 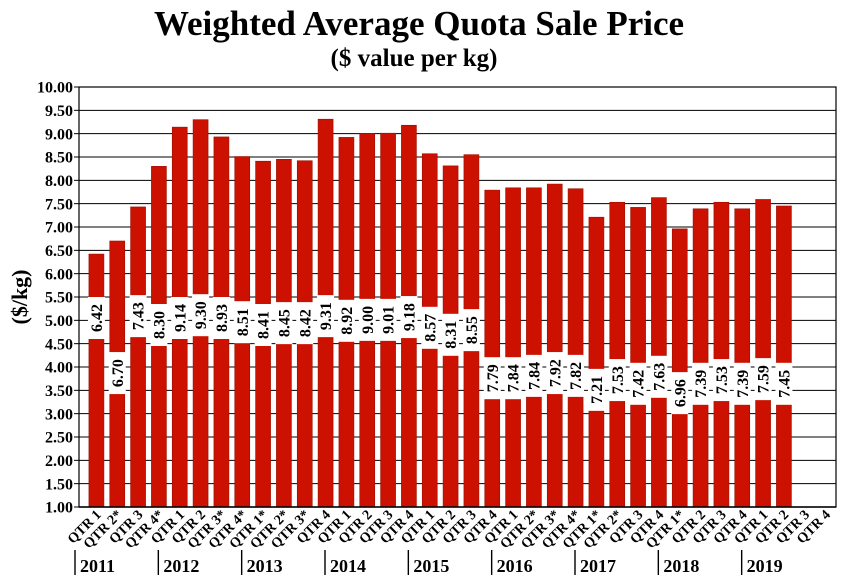 I want to click on data-label: 7.79, so click(x=493, y=378).